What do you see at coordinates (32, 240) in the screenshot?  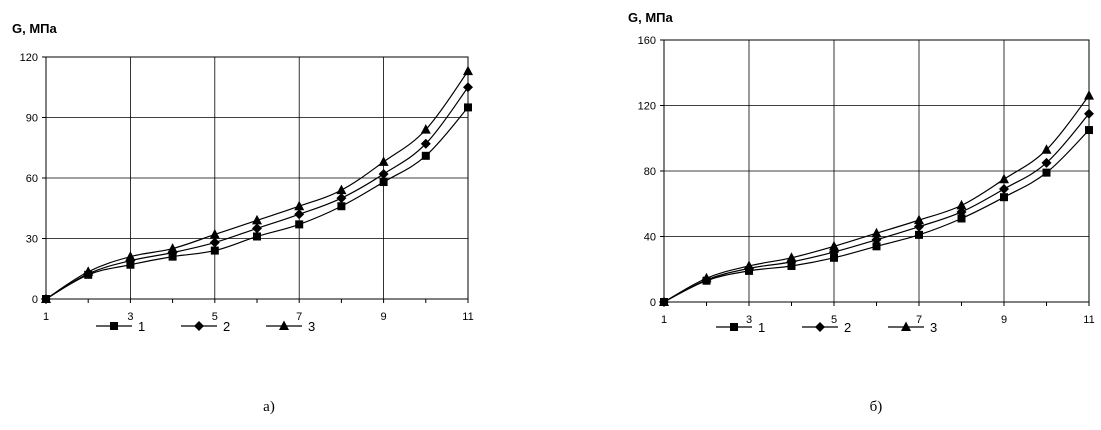 I see `y-tick-label: 30` at bounding box center [32, 240].